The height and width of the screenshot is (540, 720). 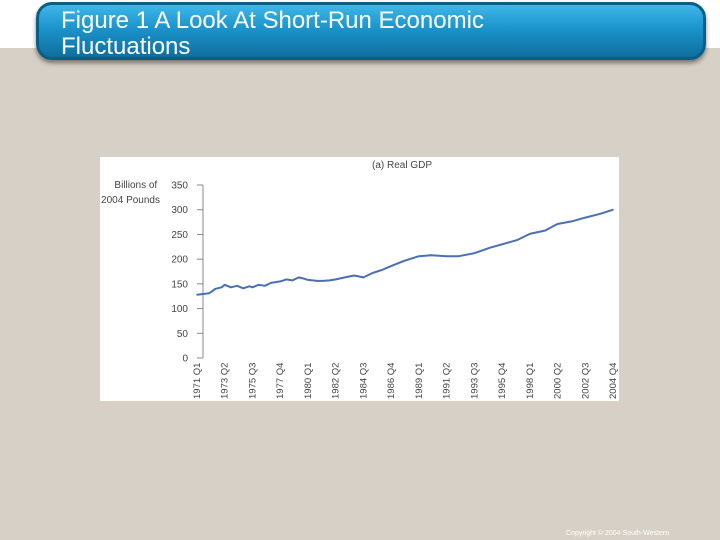 What do you see at coordinates (363, 381) in the screenshot?
I see `x-tick-label: 1984 Q3` at bounding box center [363, 381].